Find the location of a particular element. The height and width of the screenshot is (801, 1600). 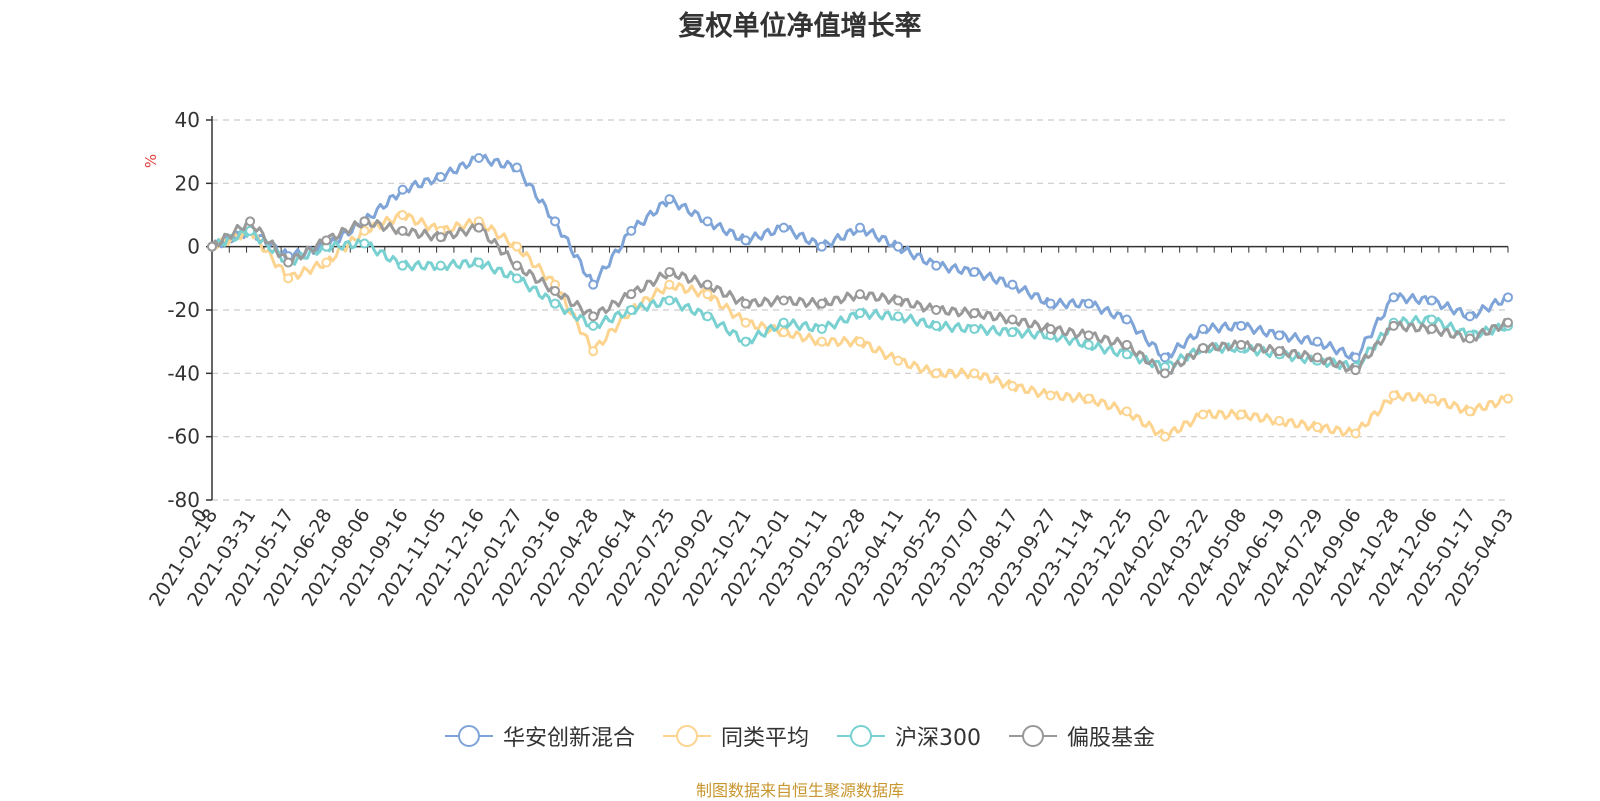

y-tick-label: 0 is located at coordinates (193, 247).